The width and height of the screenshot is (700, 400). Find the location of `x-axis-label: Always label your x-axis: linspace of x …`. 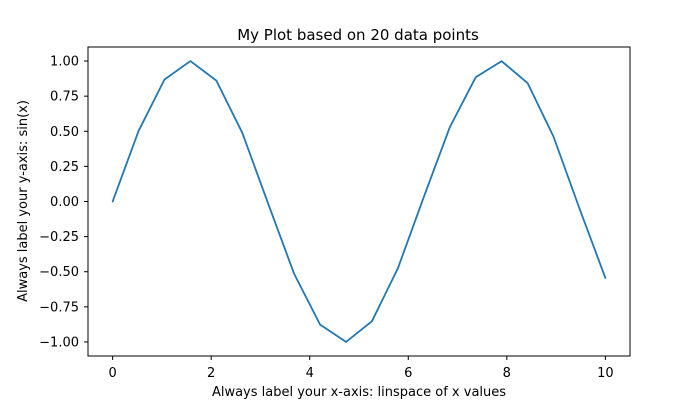

x-axis-label: Always label your x-axis: linspace of x … is located at coordinates (359, 392).